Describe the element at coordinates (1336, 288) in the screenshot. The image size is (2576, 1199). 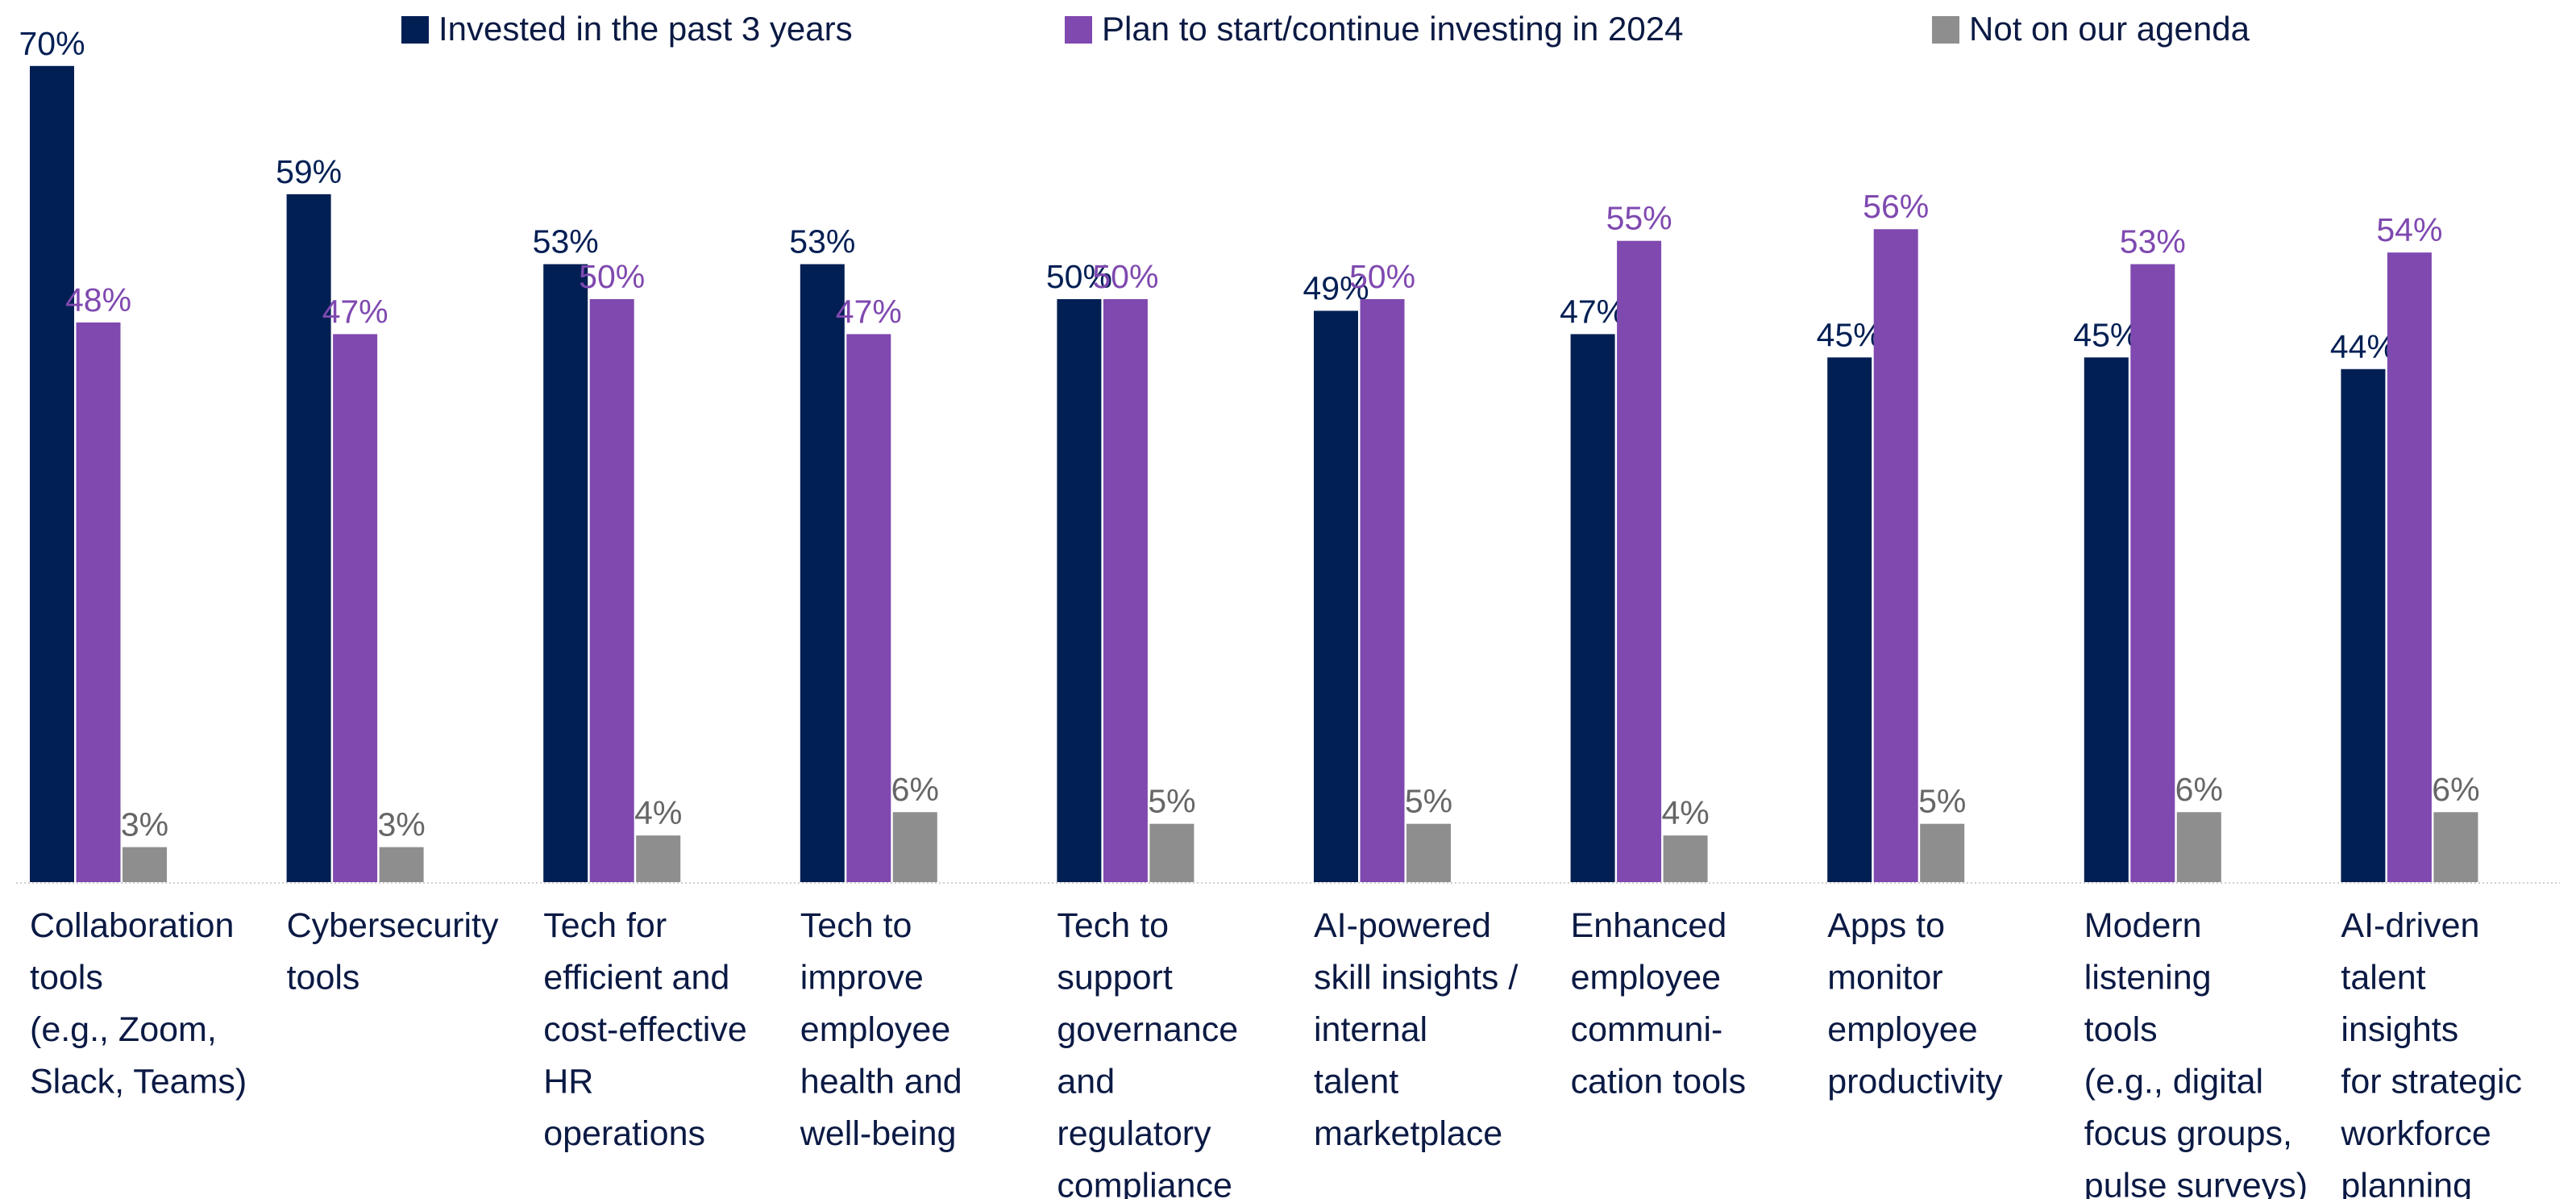
I see `value-label: 49%` at that location.